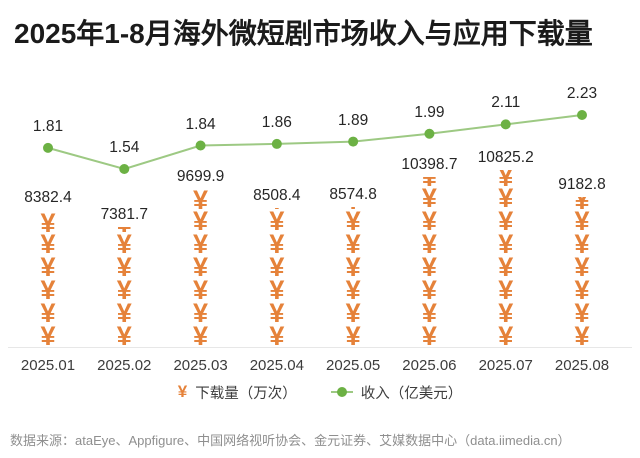 The image size is (640, 458). Describe the element at coordinates (246, 393) in the screenshot. I see `legend-label-downloads: 下载量（万次）` at that location.